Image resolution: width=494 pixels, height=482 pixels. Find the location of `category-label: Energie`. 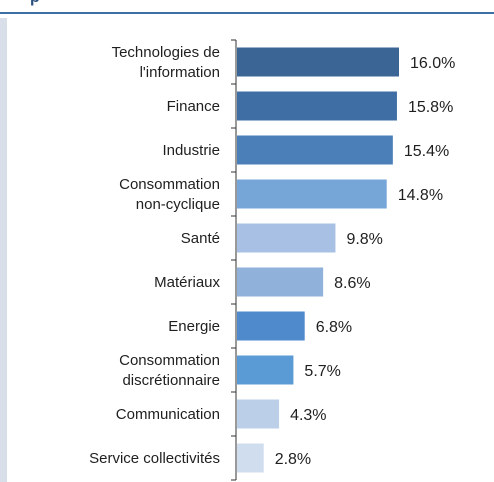

category-label: Energie is located at coordinates (194, 326).